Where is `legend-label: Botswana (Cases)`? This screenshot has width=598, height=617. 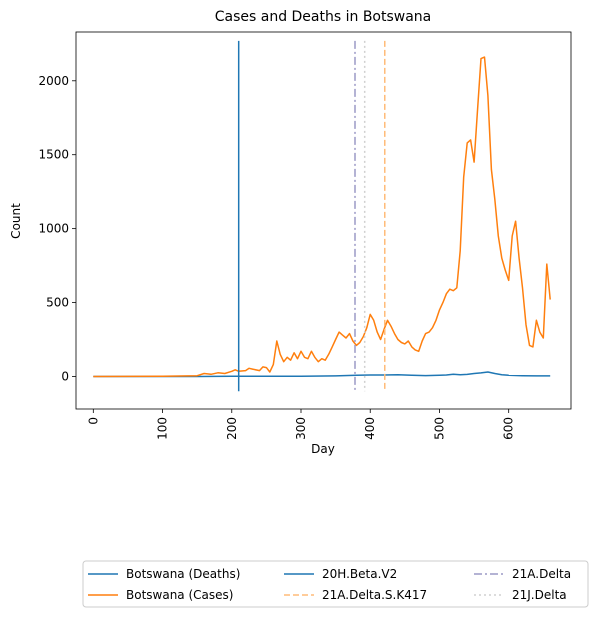
legend-label: Botswana (Cases) is located at coordinates (179, 595).